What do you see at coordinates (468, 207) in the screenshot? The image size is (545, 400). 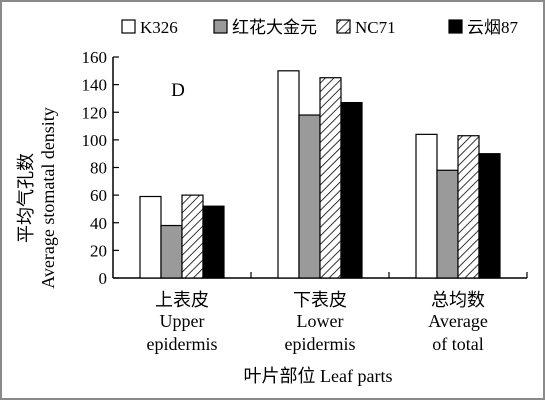 I see `bar-NC71-average` at bounding box center [468, 207].